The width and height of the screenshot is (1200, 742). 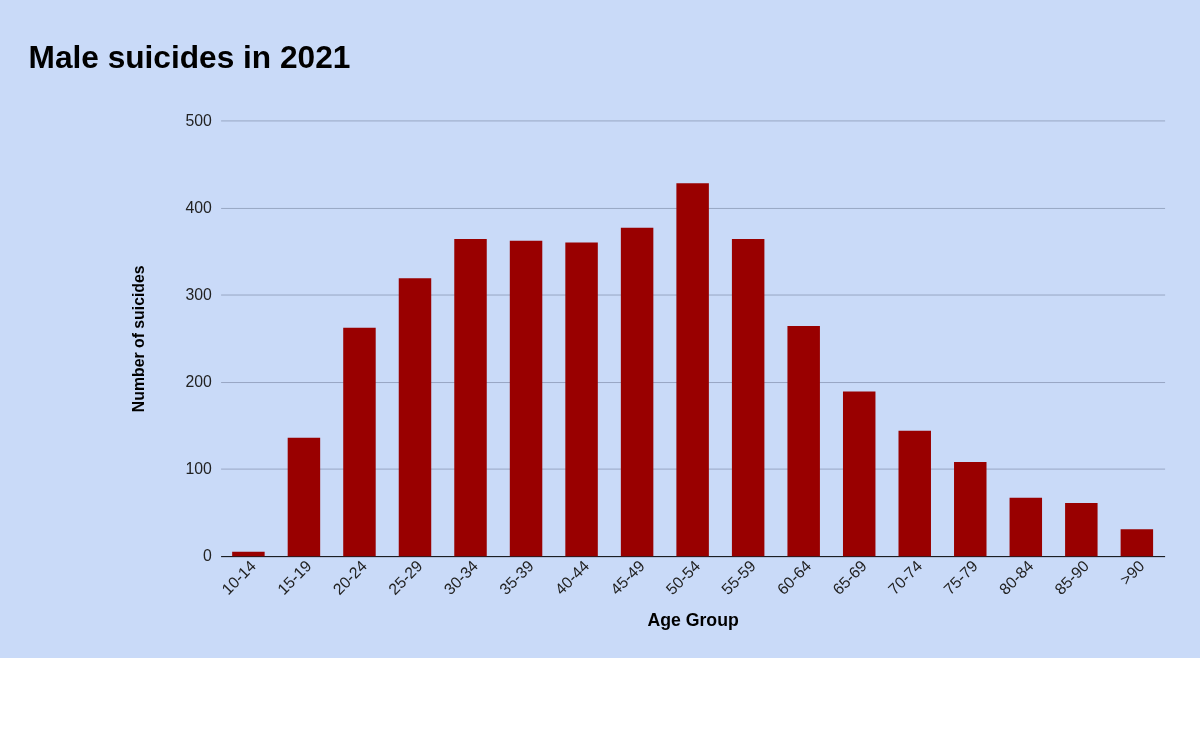 I want to click on y-tick-label: 100, so click(x=198, y=469).